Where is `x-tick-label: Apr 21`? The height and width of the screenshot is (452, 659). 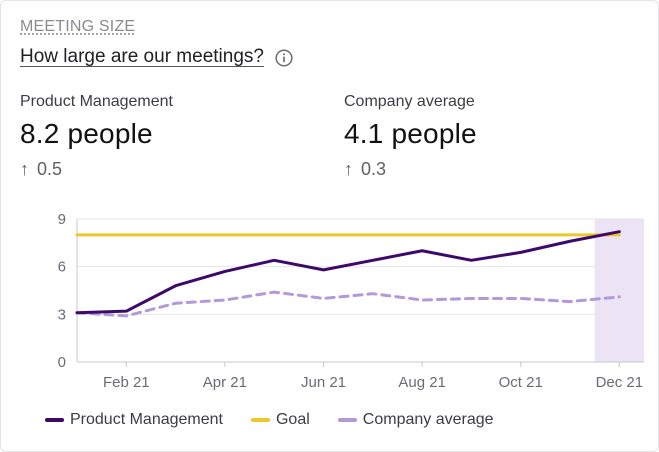 x-tick-label: Apr 21 is located at coordinates (225, 382).